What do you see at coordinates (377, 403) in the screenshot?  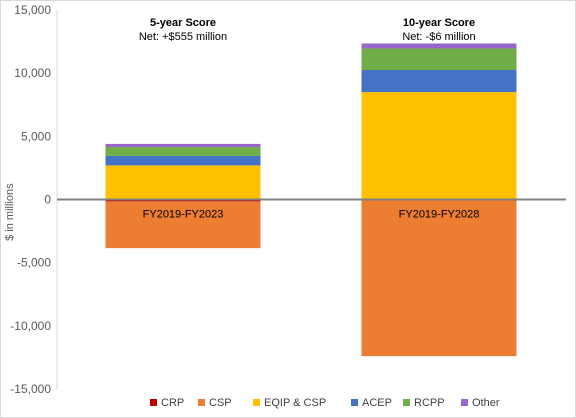 I see `legend-label: ACEP` at bounding box center [377, 403].